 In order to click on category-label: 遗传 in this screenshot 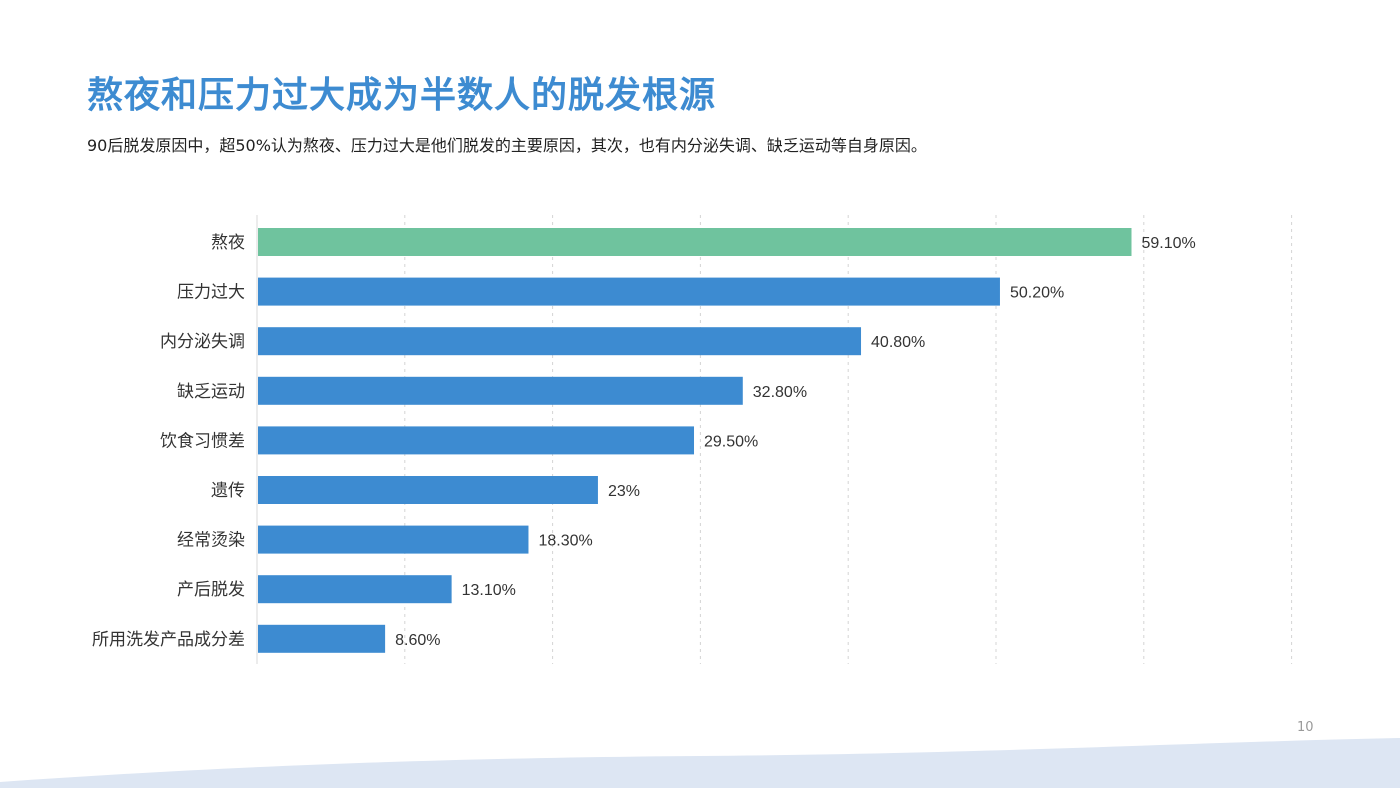, I will do `click(228, 491)`.